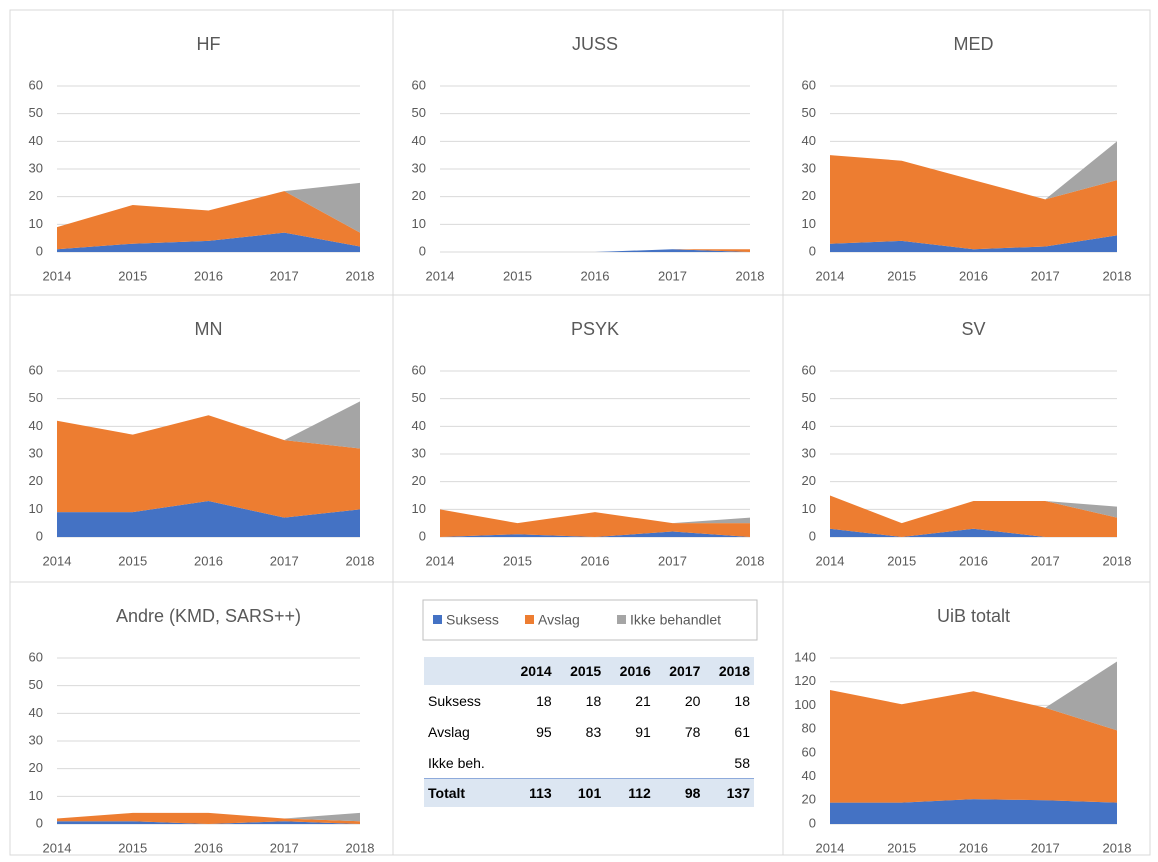 This screenshot has width=1158, height=862. What do you see at coordinates (679, 792) in the screenshot?
I see `table-cell: 98` at bounding box center [679, 792].